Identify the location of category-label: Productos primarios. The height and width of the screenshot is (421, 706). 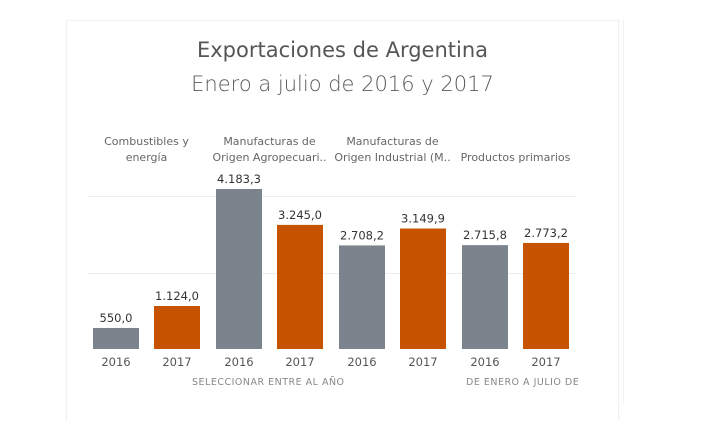
(516, 157).